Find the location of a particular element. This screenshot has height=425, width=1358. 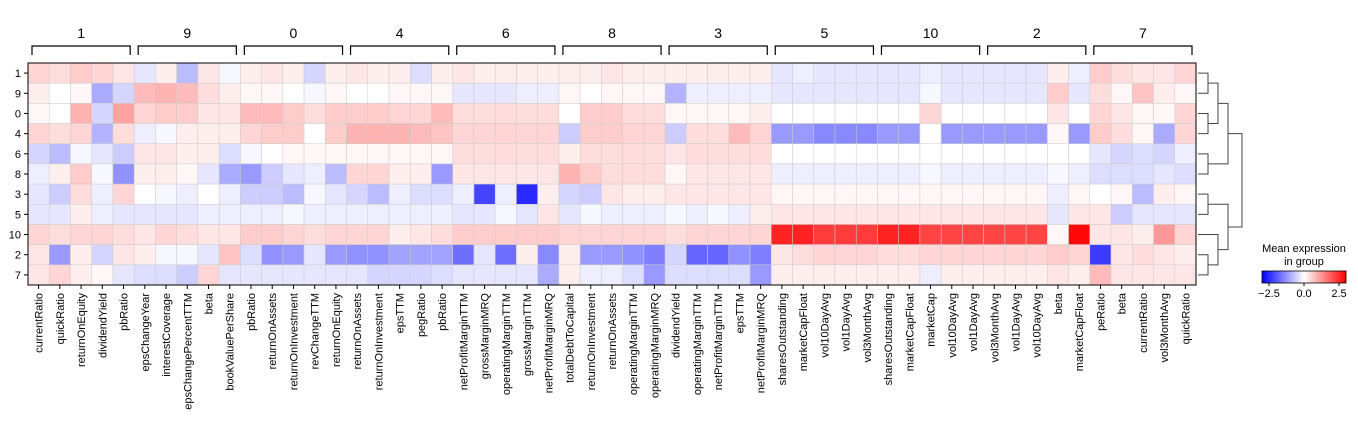

group-bracket is located at coordinates (506, 50).